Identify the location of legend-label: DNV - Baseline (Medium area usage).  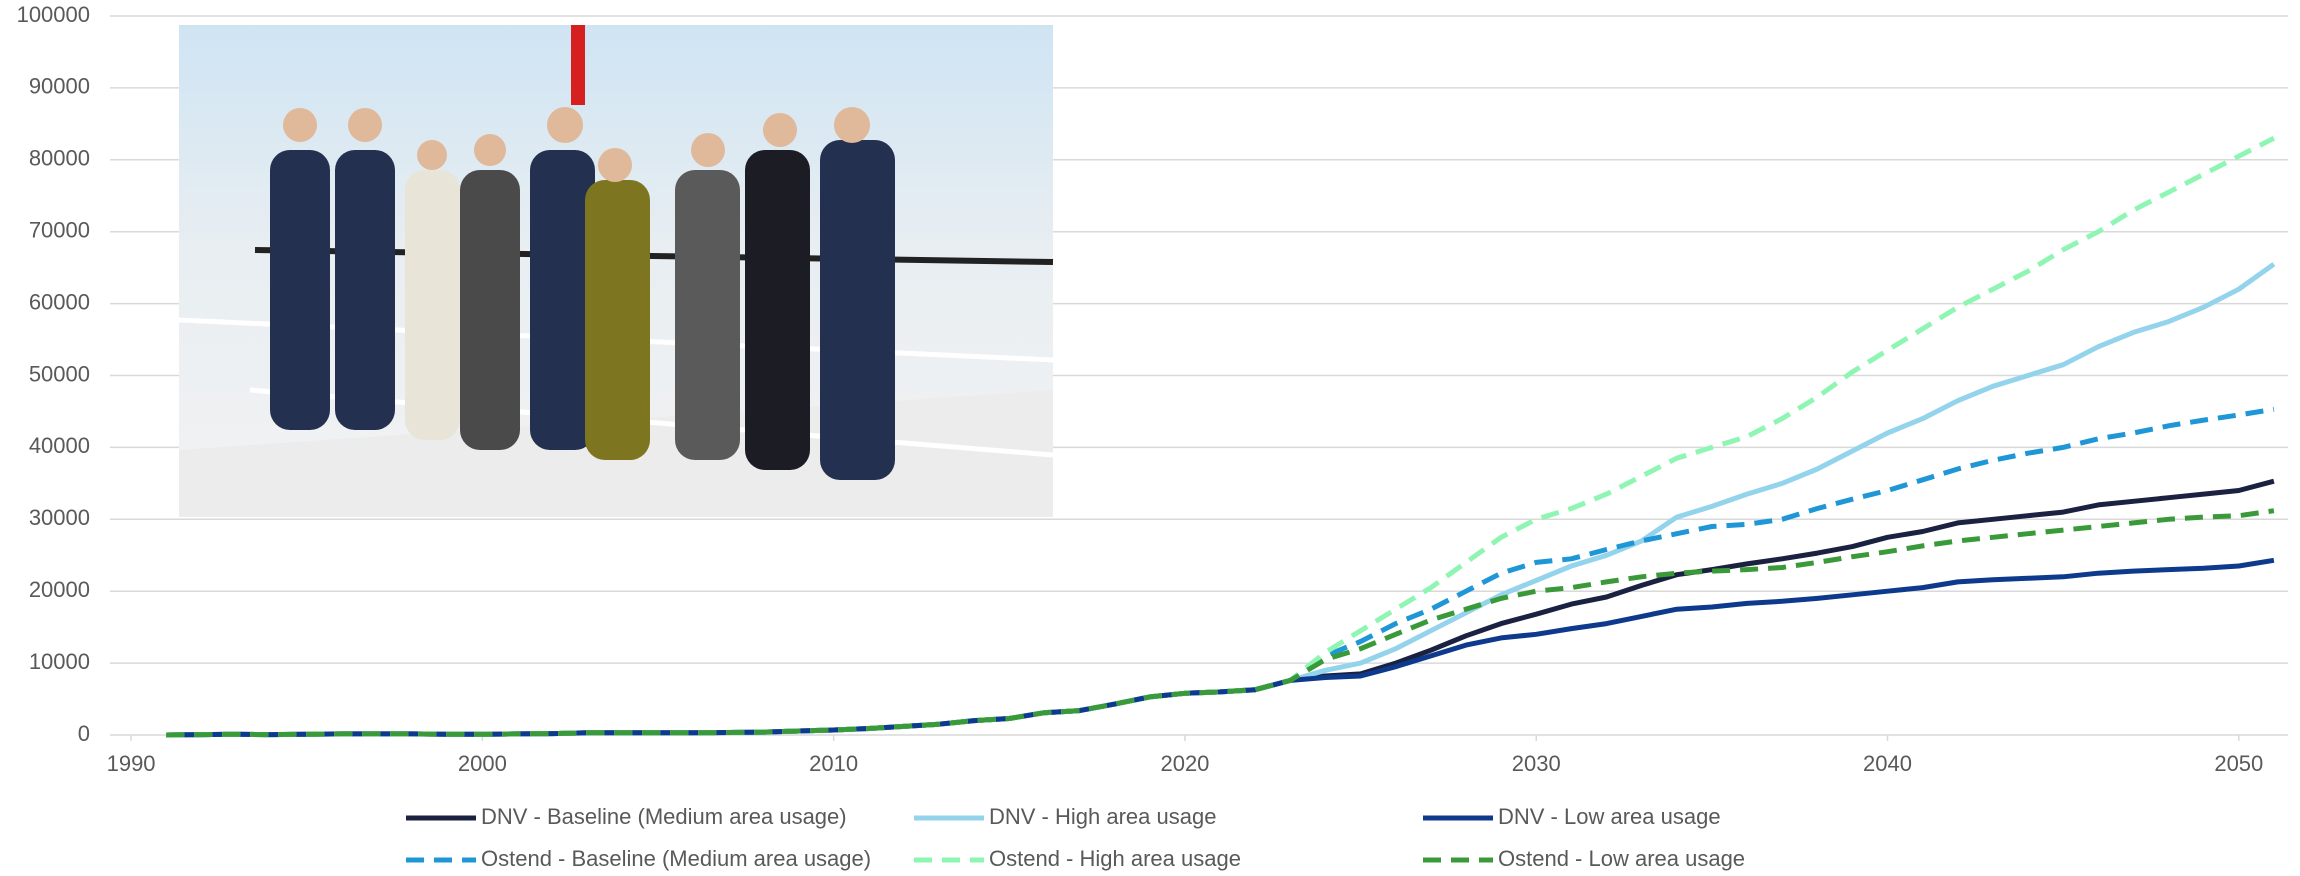
(664, 816).